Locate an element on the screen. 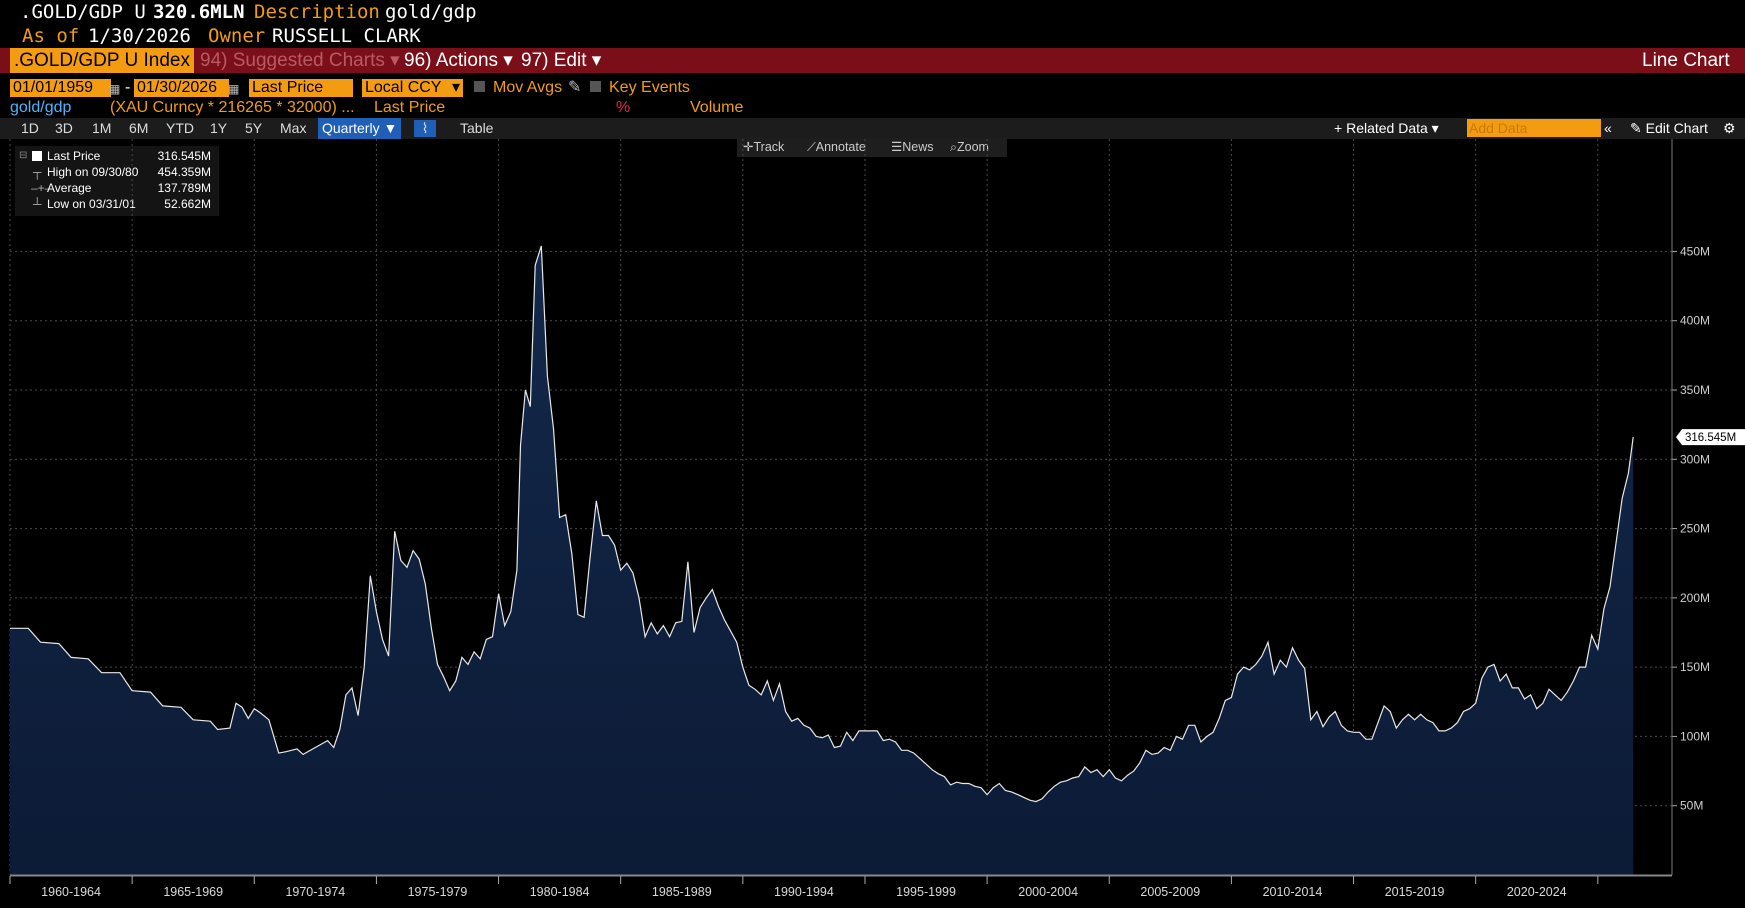  legend-last-label: Last Price is located at coordinates (74, 156).